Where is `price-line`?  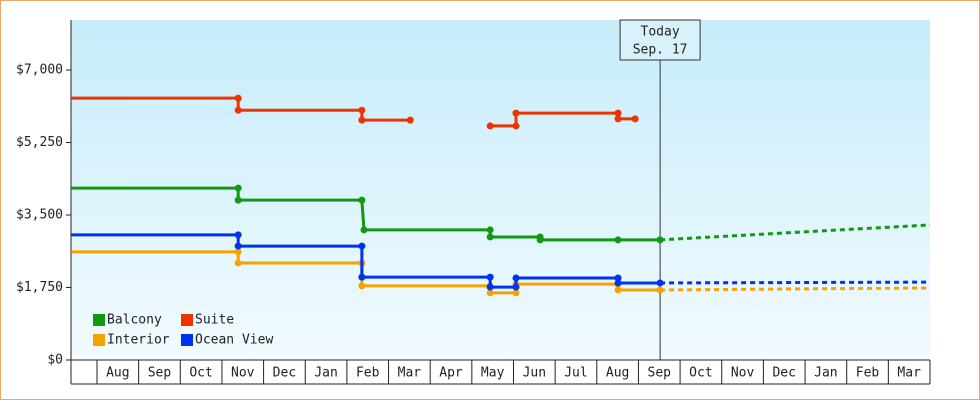
price-line is located at coordinates (241, 109).